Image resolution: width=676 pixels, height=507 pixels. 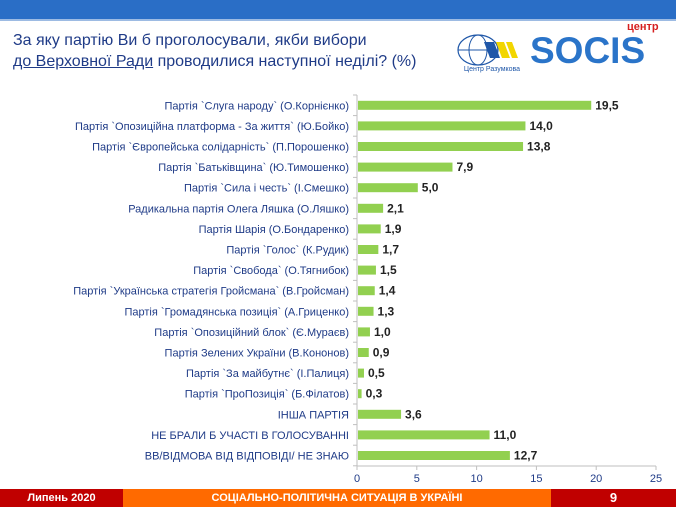 I want to click on value-label: 13,8, so click(x=539, y=147).